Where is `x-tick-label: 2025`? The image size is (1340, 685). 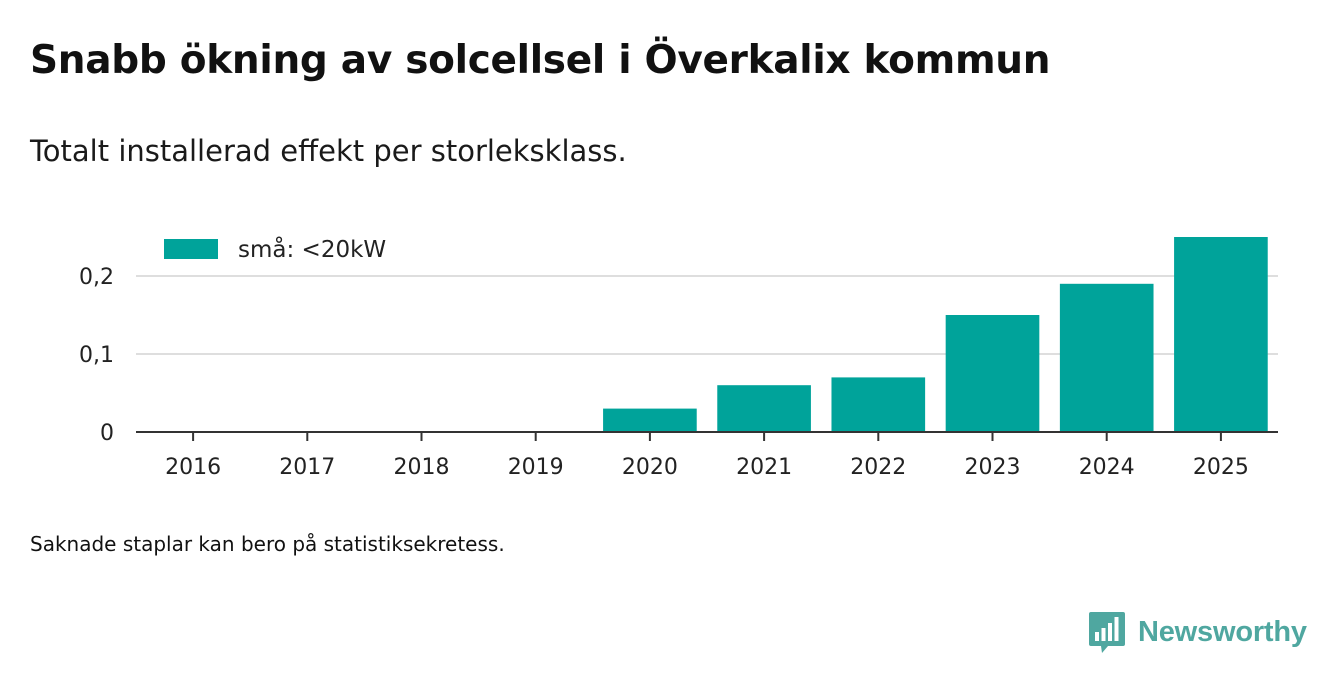 x-tick-label: 2025 is located at coordinates (1221, 467).